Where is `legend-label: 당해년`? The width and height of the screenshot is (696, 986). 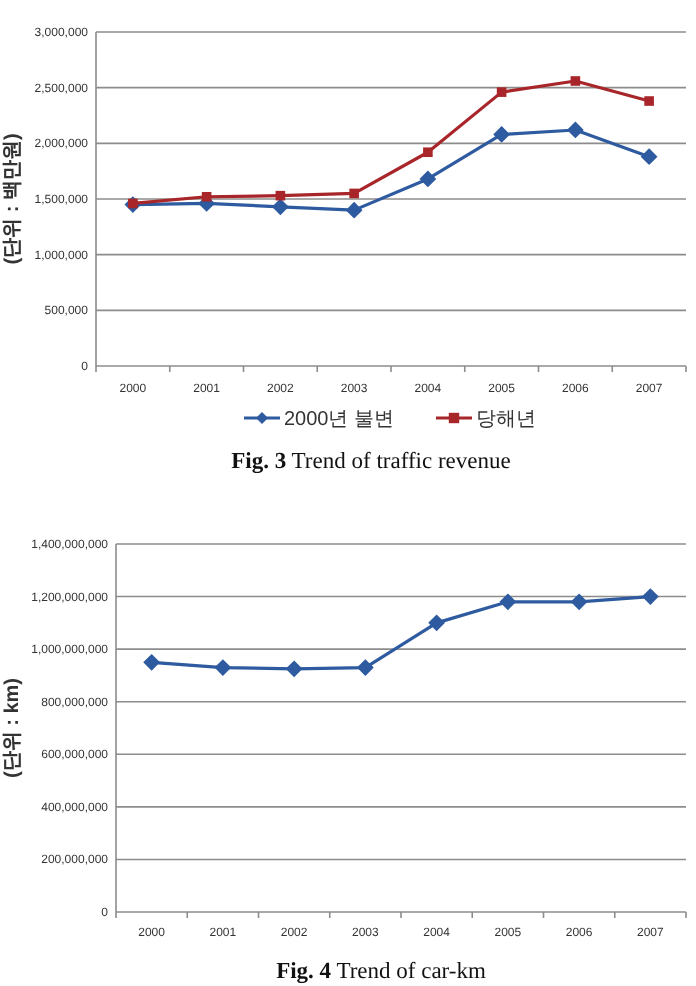 legend-label: 당해년 is located at coordinates (506, 420).